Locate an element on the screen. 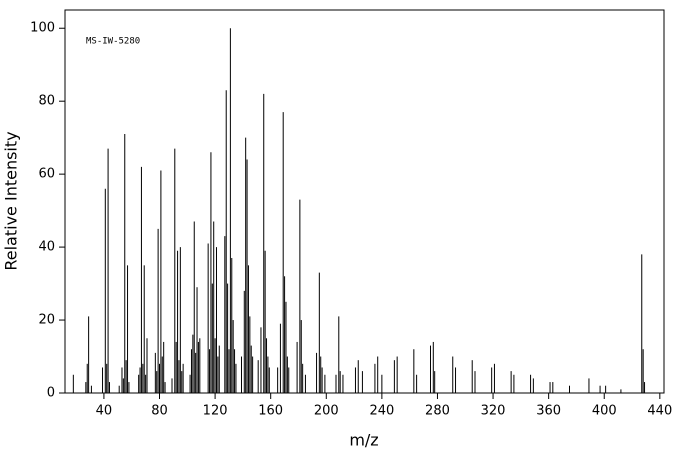 This screenshot has height=455, width=676. annotation: MS-IW-5280 is located at coordinates (113, 42).